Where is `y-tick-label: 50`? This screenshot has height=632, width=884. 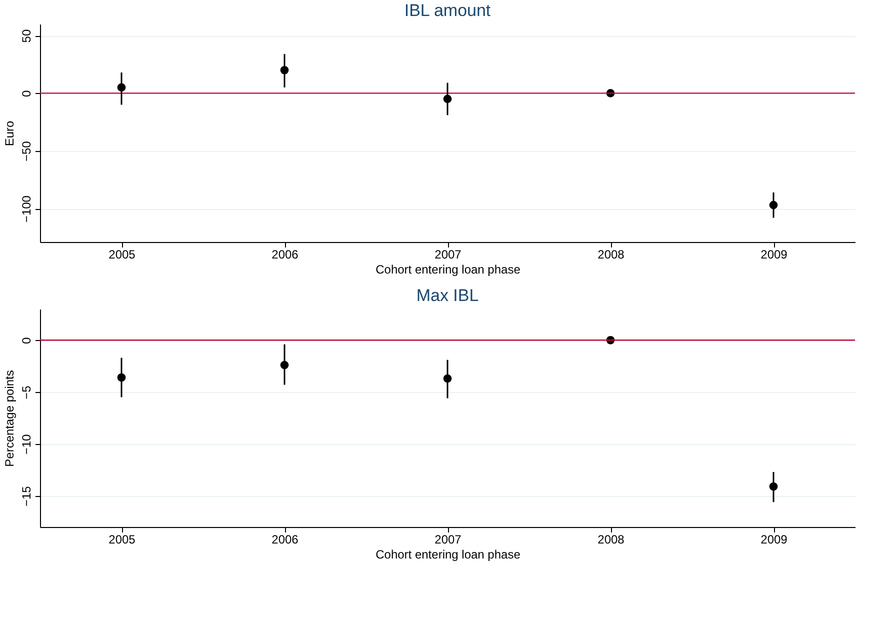
y-tick-label: 50 is located at coordinates (27, 36).